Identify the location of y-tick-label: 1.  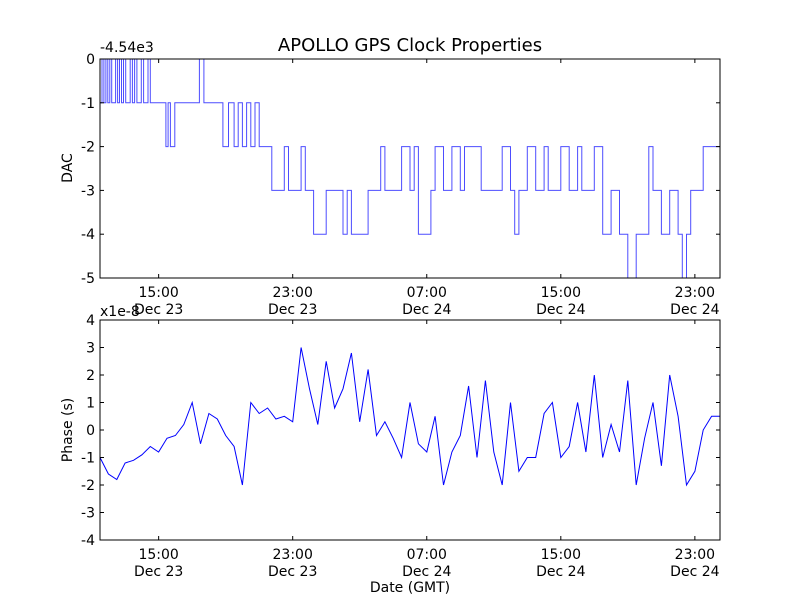
(90, 404).